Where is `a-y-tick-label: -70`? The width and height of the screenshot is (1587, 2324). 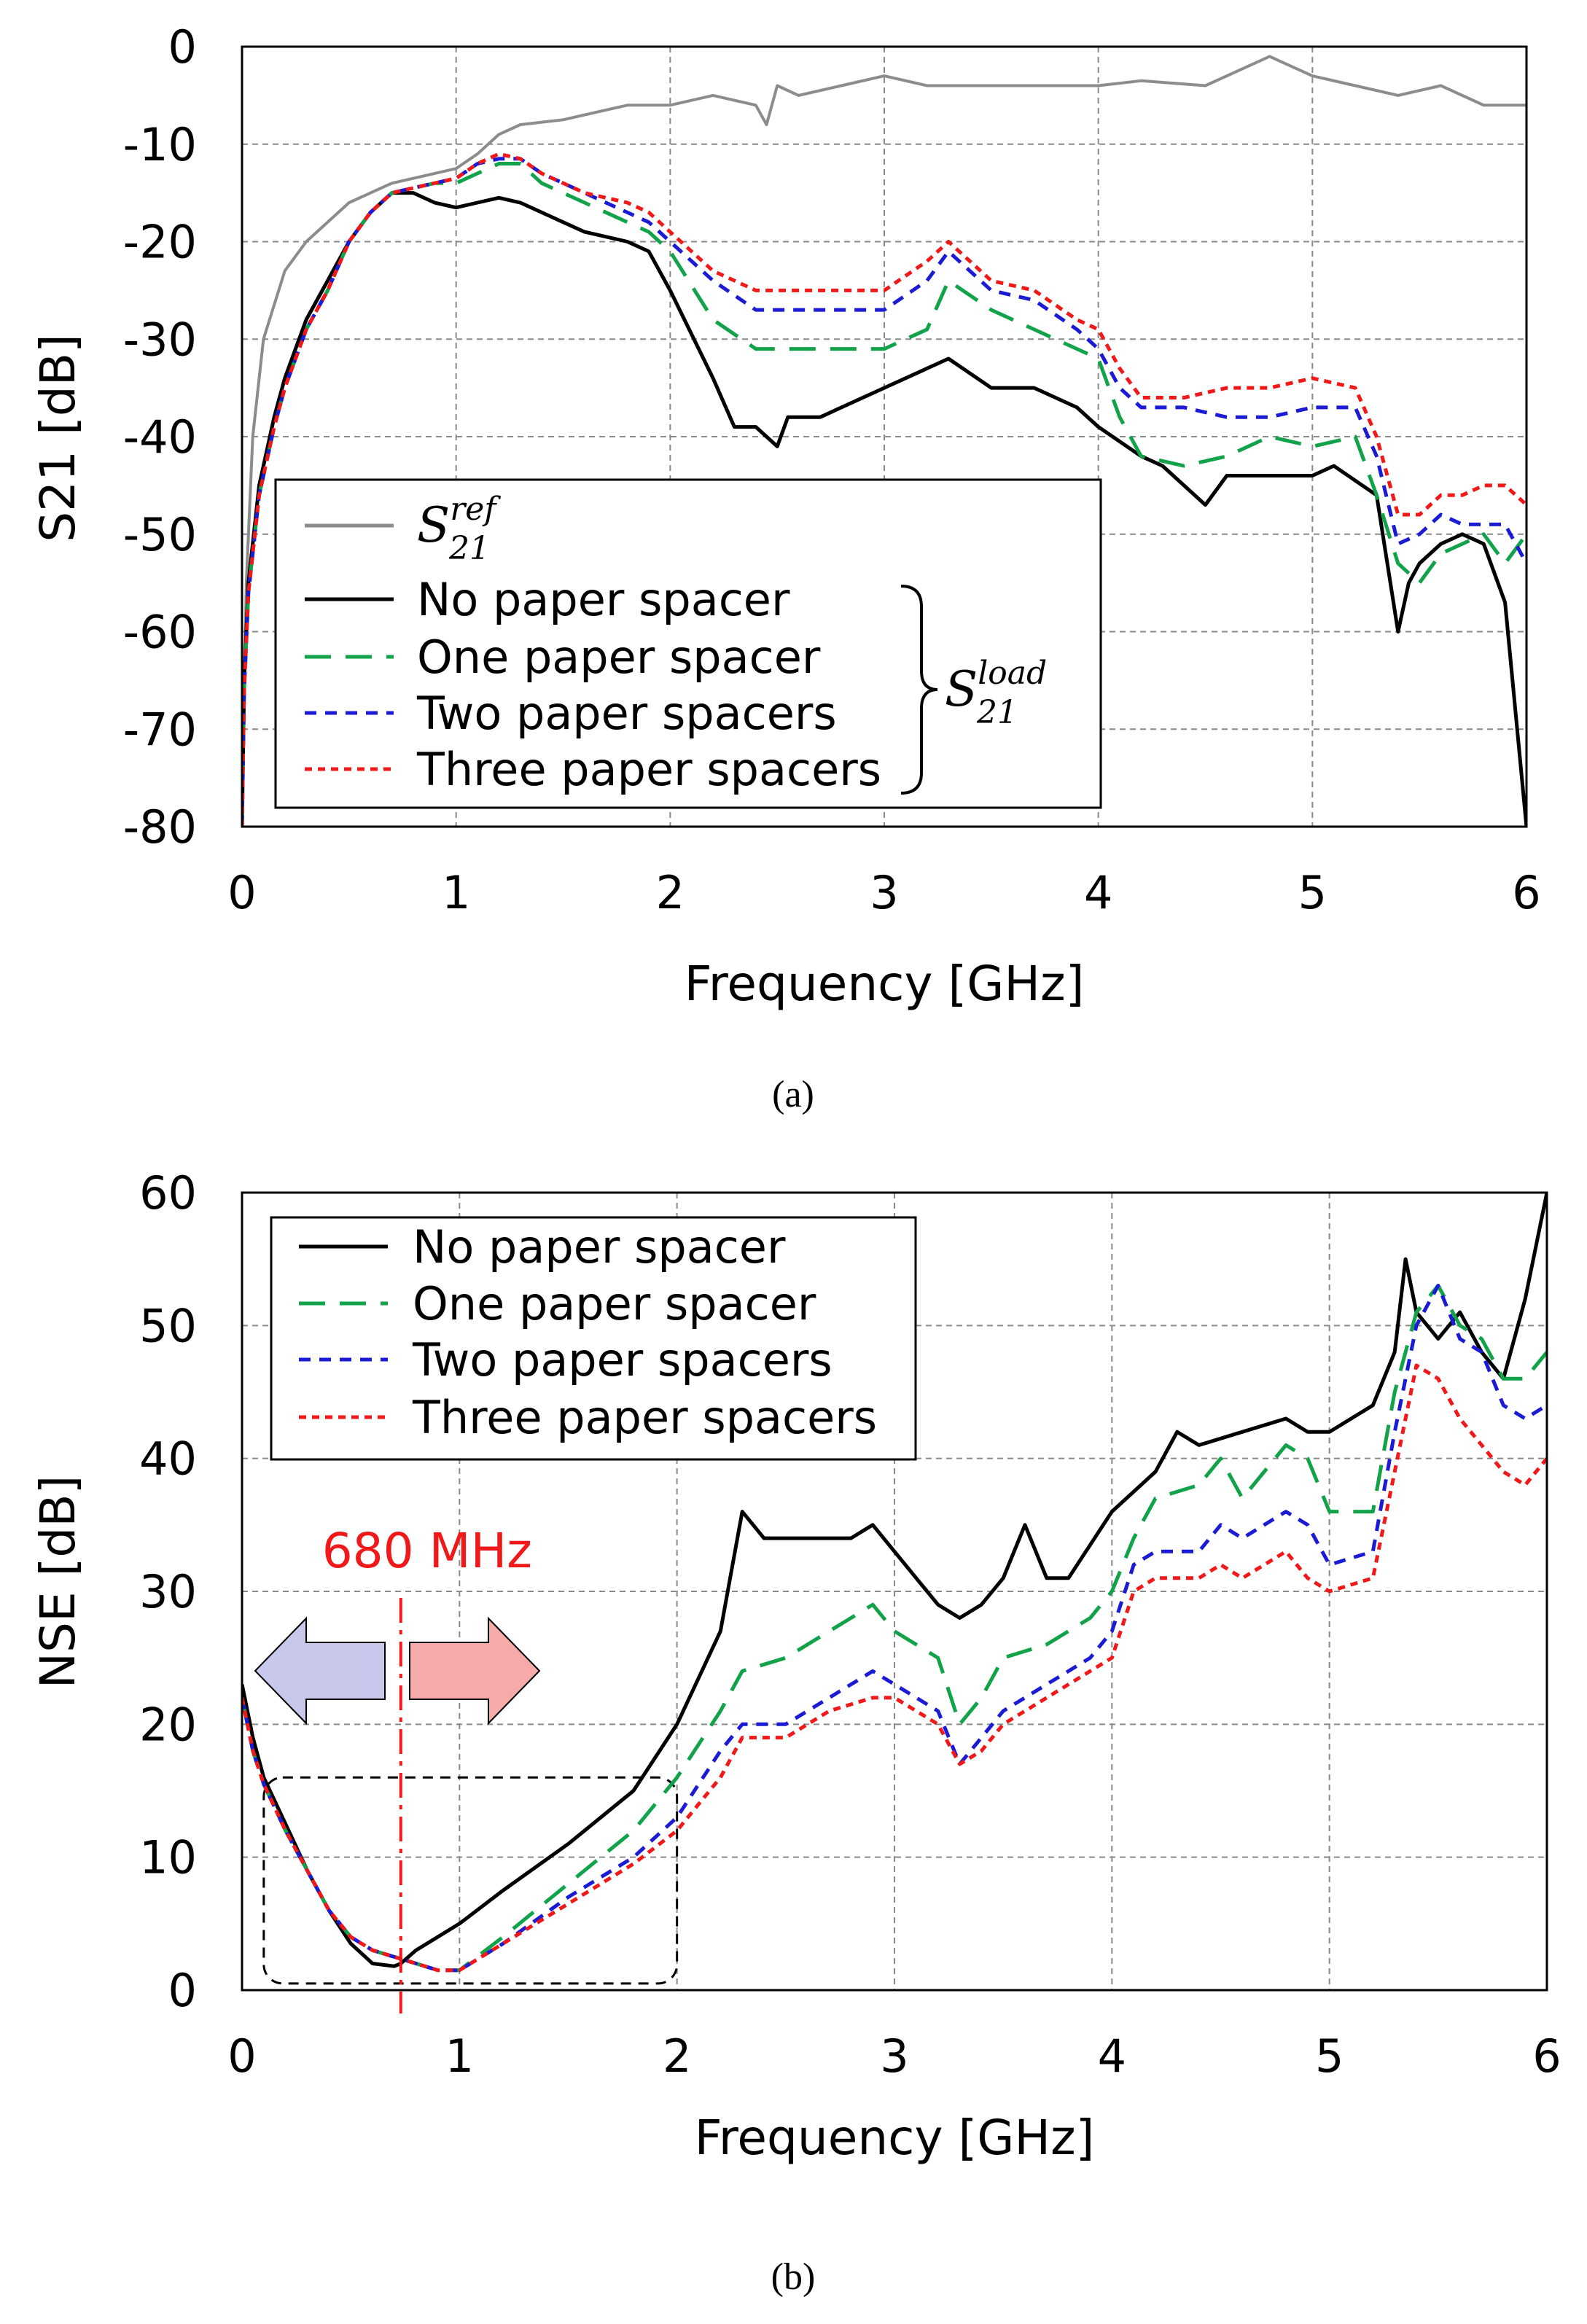
a-y-tick-label: -70 is located at coordinates (160, 729).